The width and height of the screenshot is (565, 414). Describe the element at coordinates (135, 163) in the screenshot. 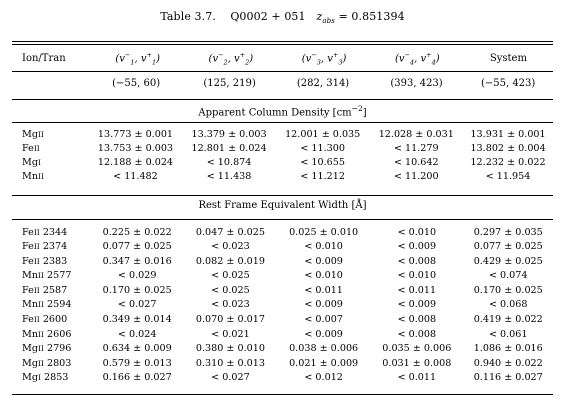

I see `value-cell: 12.188 ± 0.024` at that location.